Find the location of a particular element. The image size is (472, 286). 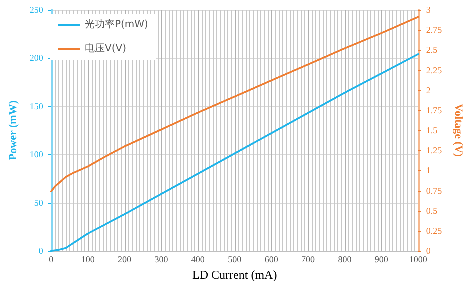

x-tick-label: 800 is located at coordinates (345, 259).